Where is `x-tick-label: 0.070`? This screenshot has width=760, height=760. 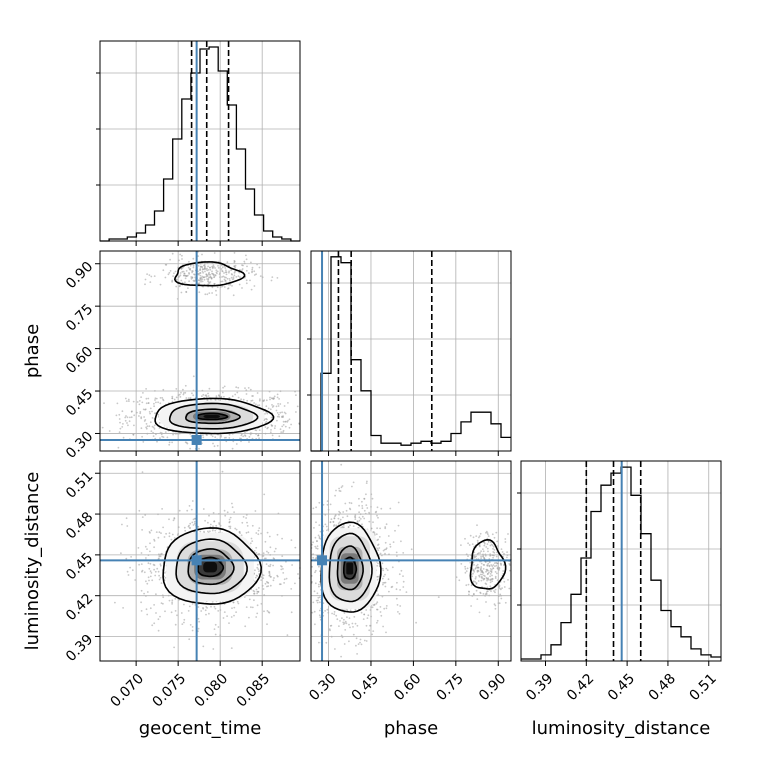
x-tick-label: 0.070 is located at coordinates (128, 691).